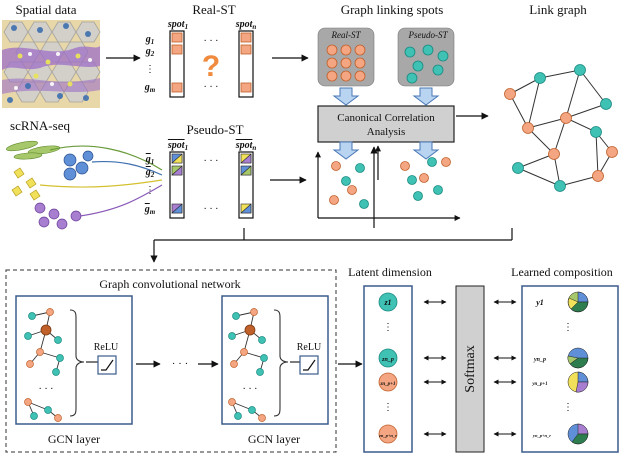 Image resolution: width=624 pixels, height=457 pixels. I want to click on cca-label-line1: Canonical Correlation, so click(386, 118).